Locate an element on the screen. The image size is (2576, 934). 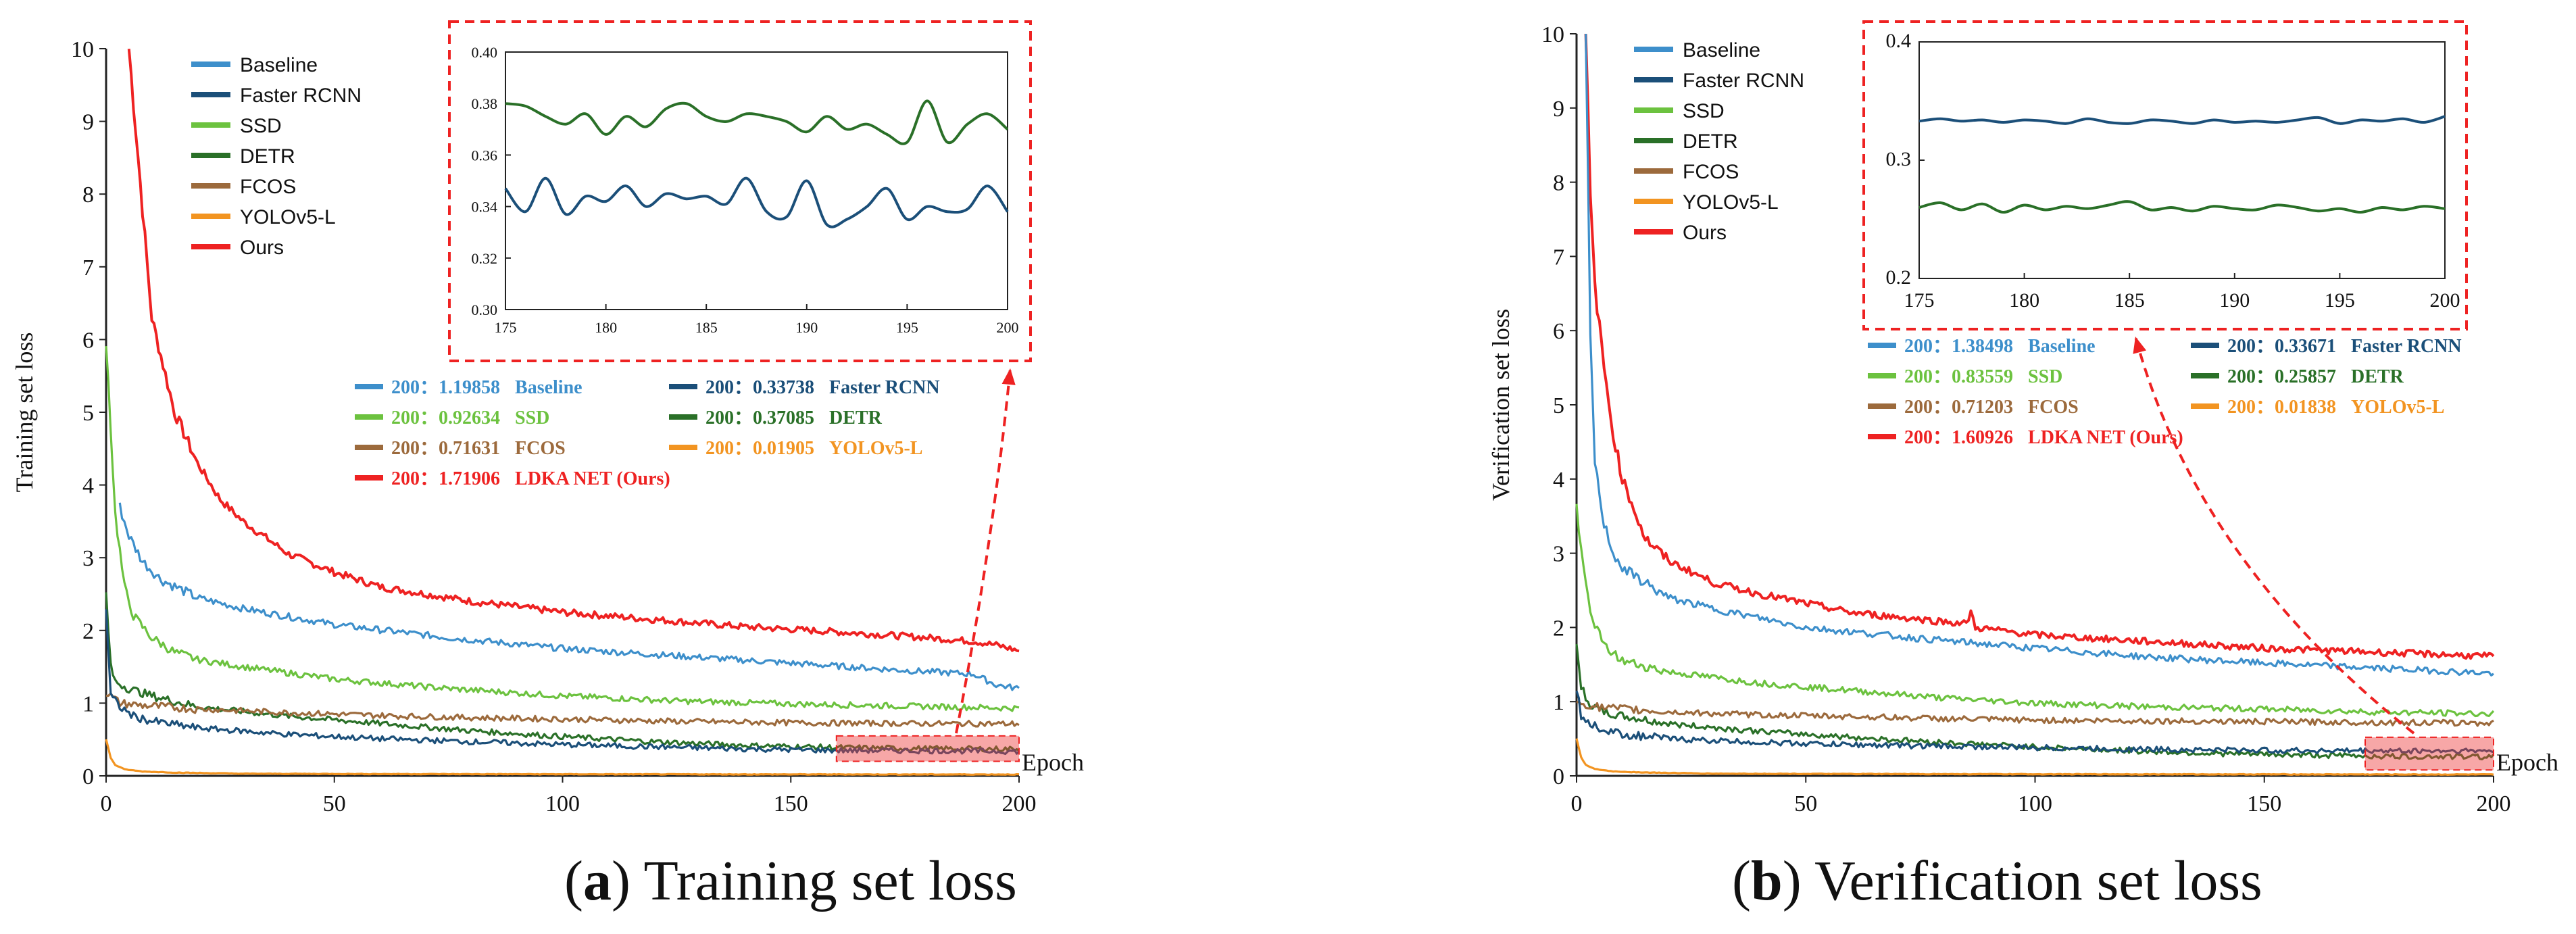
panel-b-x-tick-label: 0 is located at coordinates (1577, 803).